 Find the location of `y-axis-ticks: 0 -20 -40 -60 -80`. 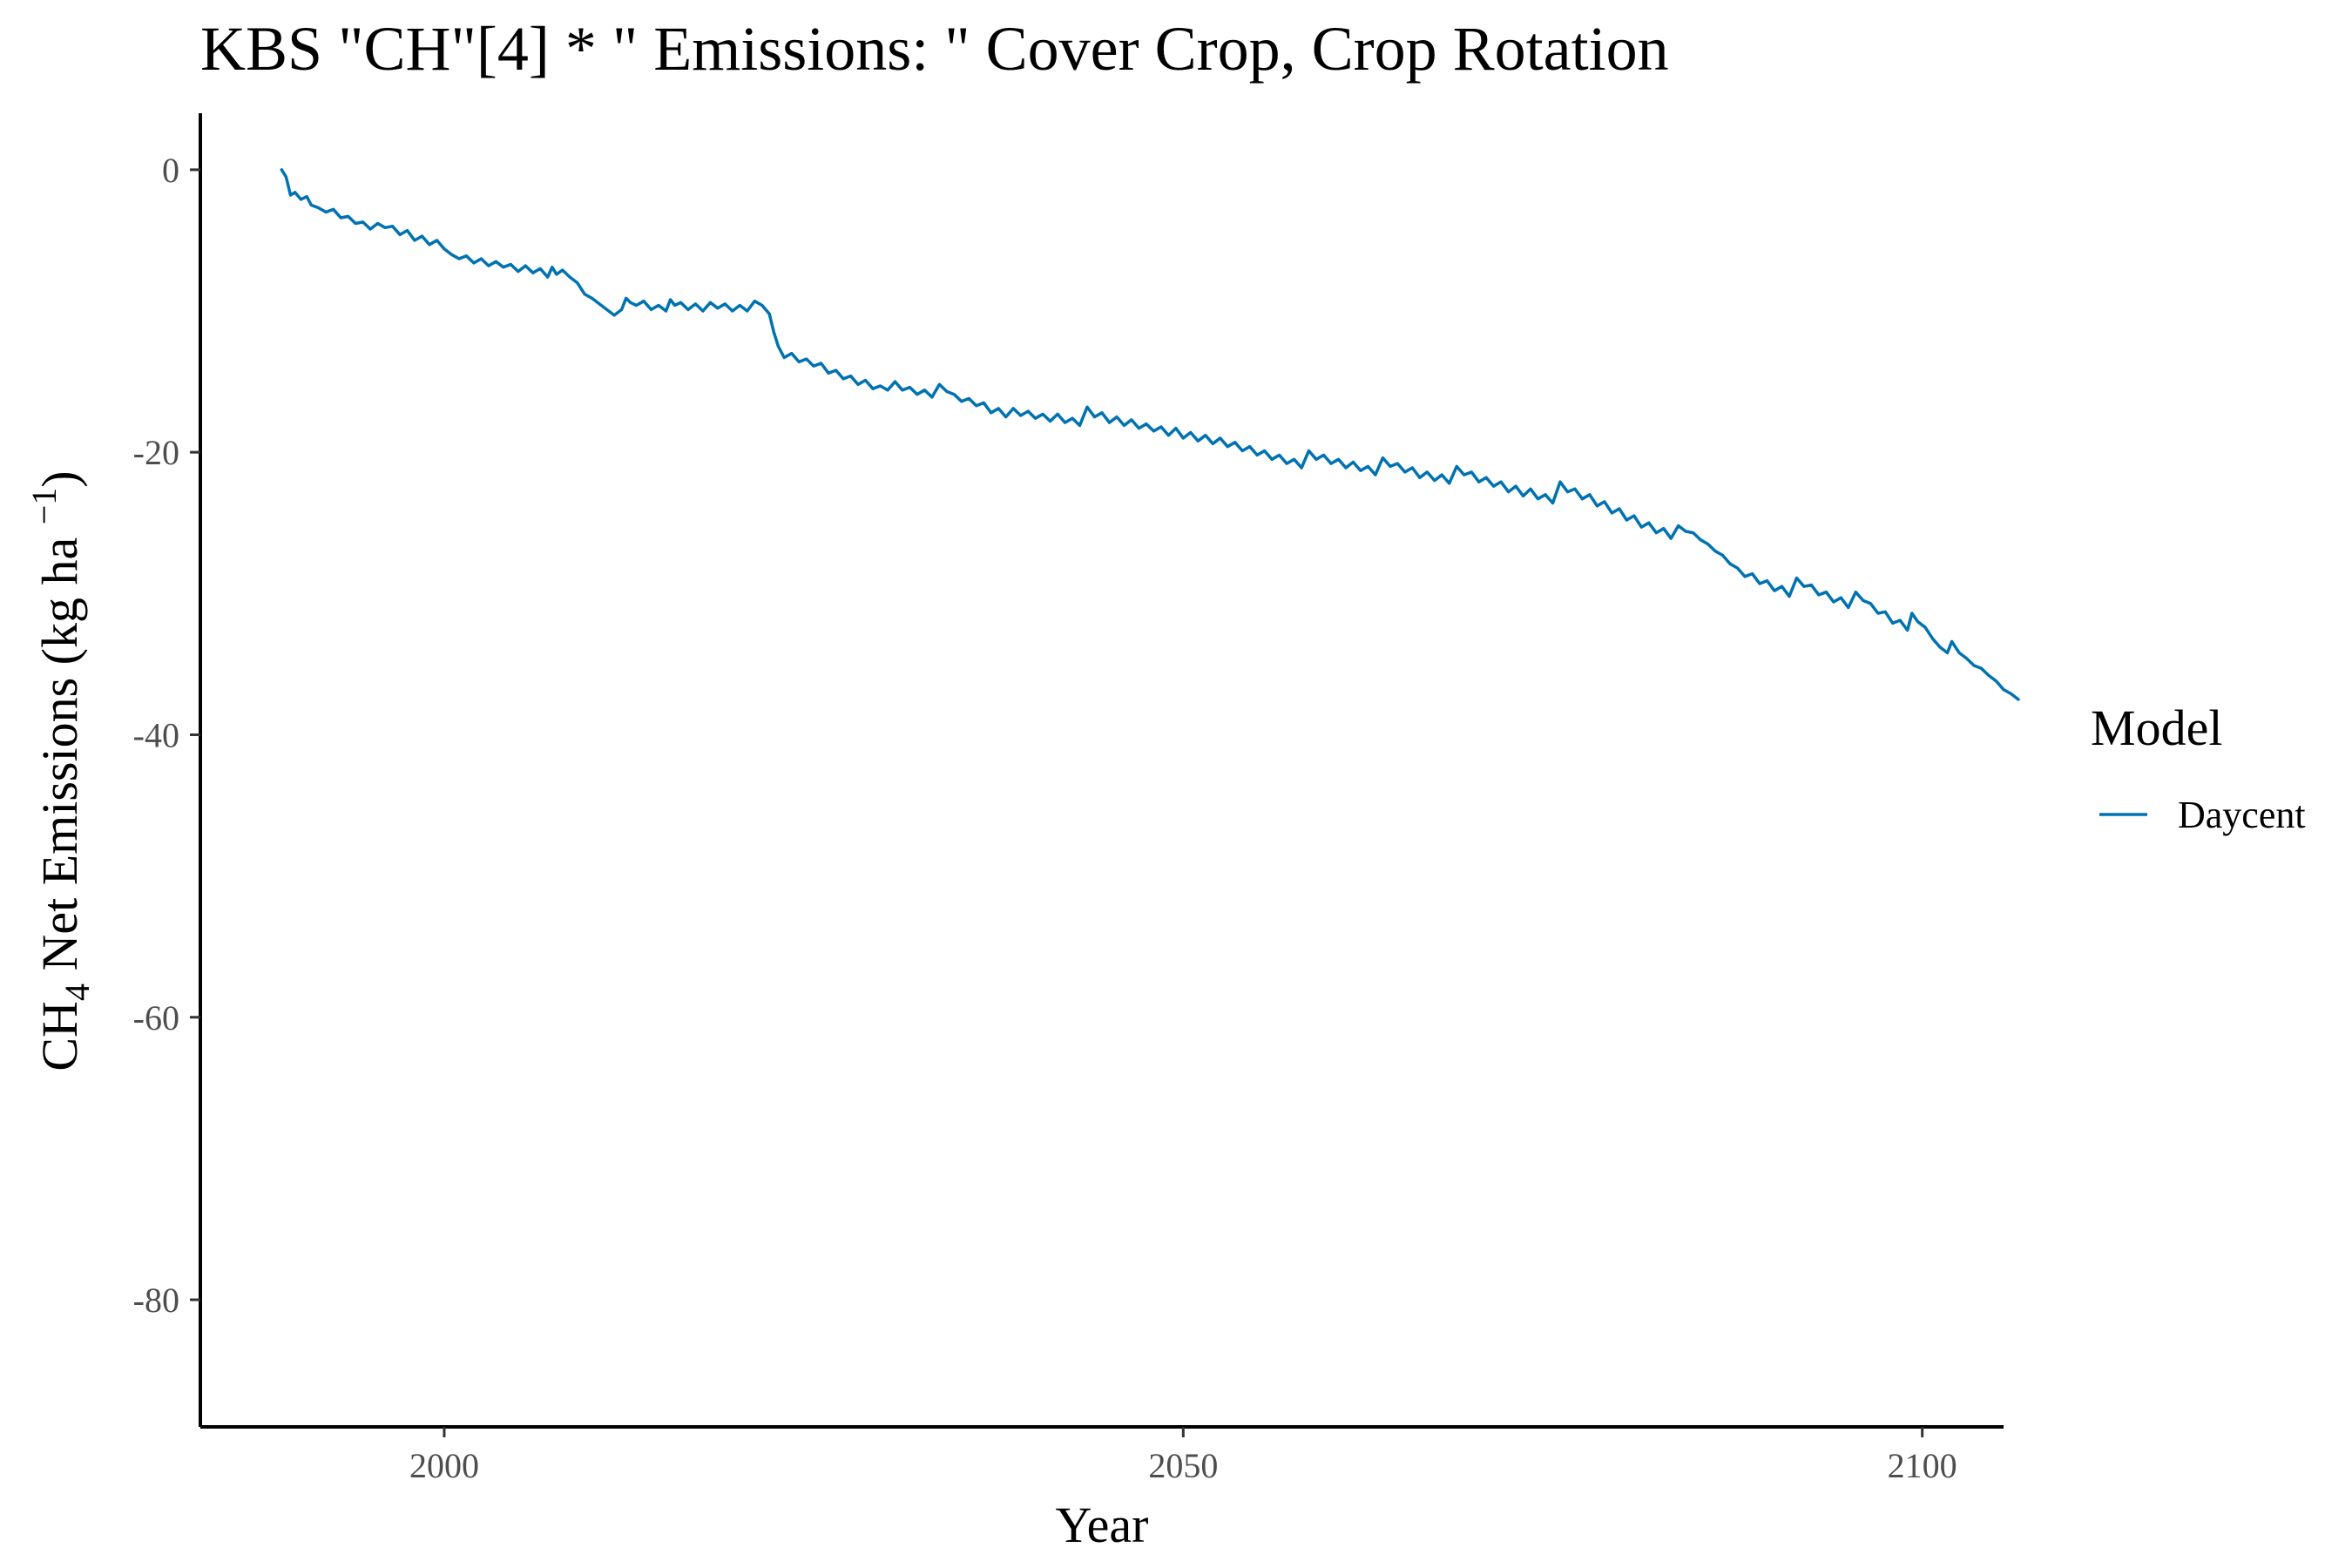

y-axis-ticks: 0 -20 -40 -60 -80 is located at coordinates (166, 736).